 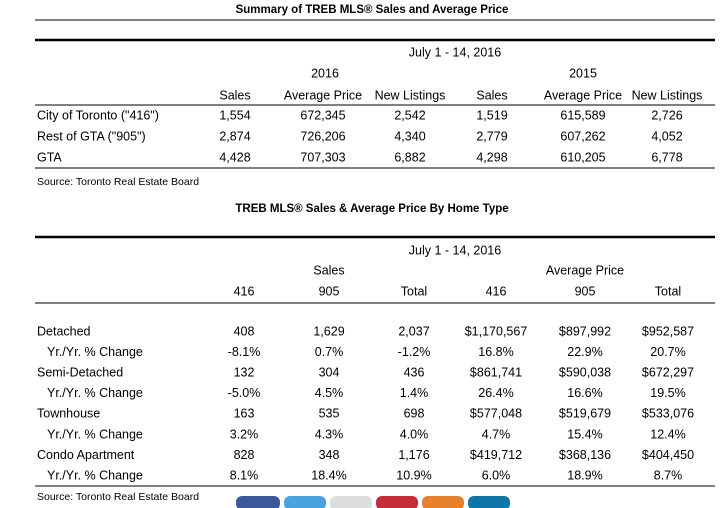 I want to click on cell: 2,874, so click(x=234, y=136).